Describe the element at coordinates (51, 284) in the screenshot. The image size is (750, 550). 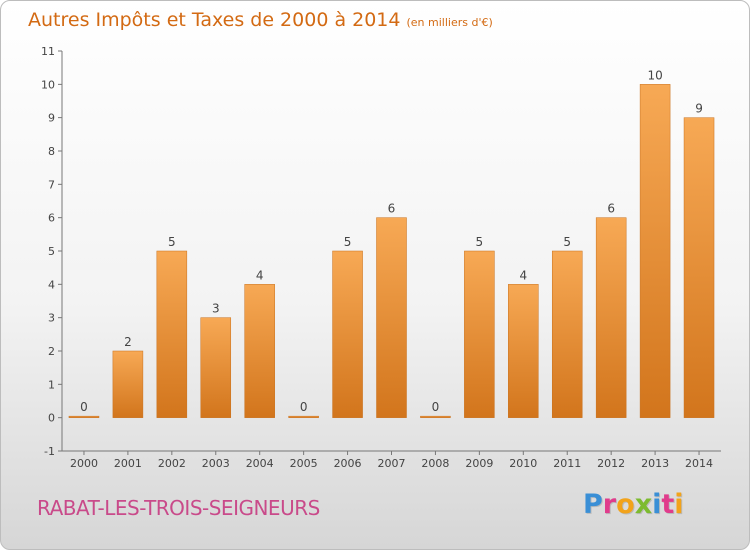
I see `y-tick-label: 4` at that location.